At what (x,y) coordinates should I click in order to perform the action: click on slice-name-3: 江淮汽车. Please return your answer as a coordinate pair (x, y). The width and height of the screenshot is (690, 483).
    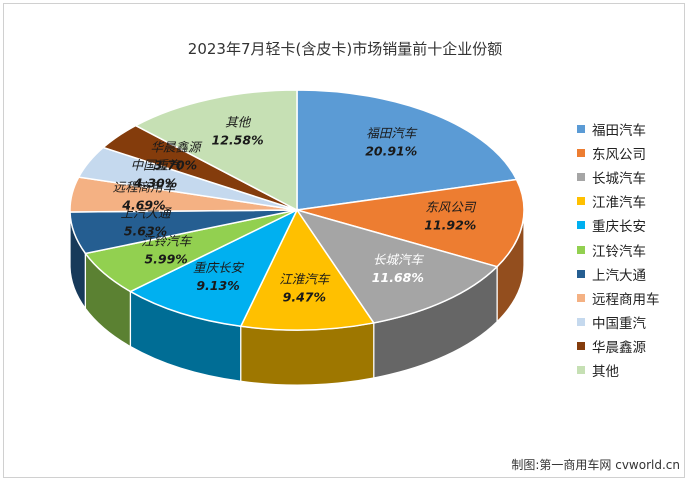
    Looking at the image, I should click on (305, 279).